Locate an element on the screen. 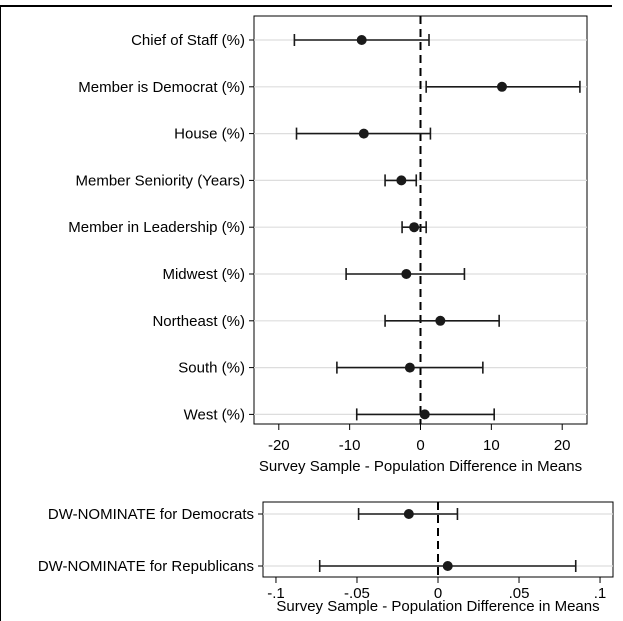 The width and height of the screenshot is (623, 621). category-label: House (%) is located at coordinates (209, 134).